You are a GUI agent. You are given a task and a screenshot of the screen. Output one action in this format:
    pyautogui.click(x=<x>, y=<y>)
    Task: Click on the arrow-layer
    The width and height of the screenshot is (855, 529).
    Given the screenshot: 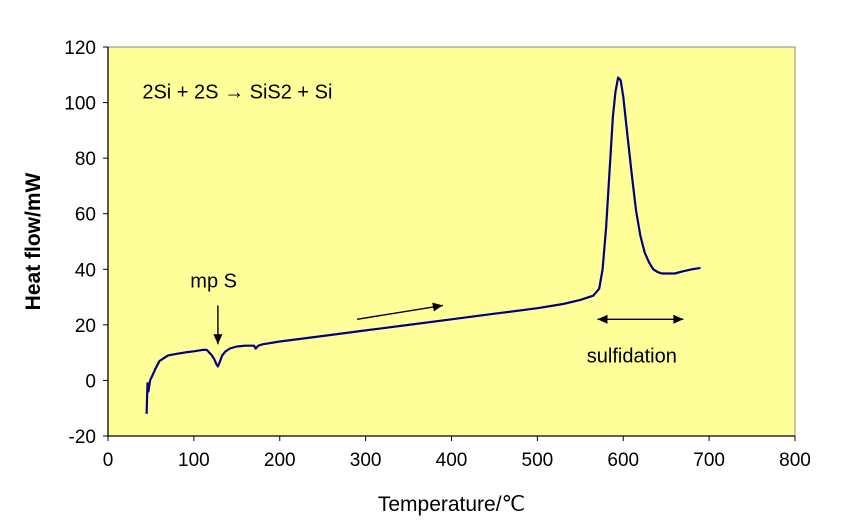 What is the action you would take?
    pyautogui.click(x=448, y=323)
    